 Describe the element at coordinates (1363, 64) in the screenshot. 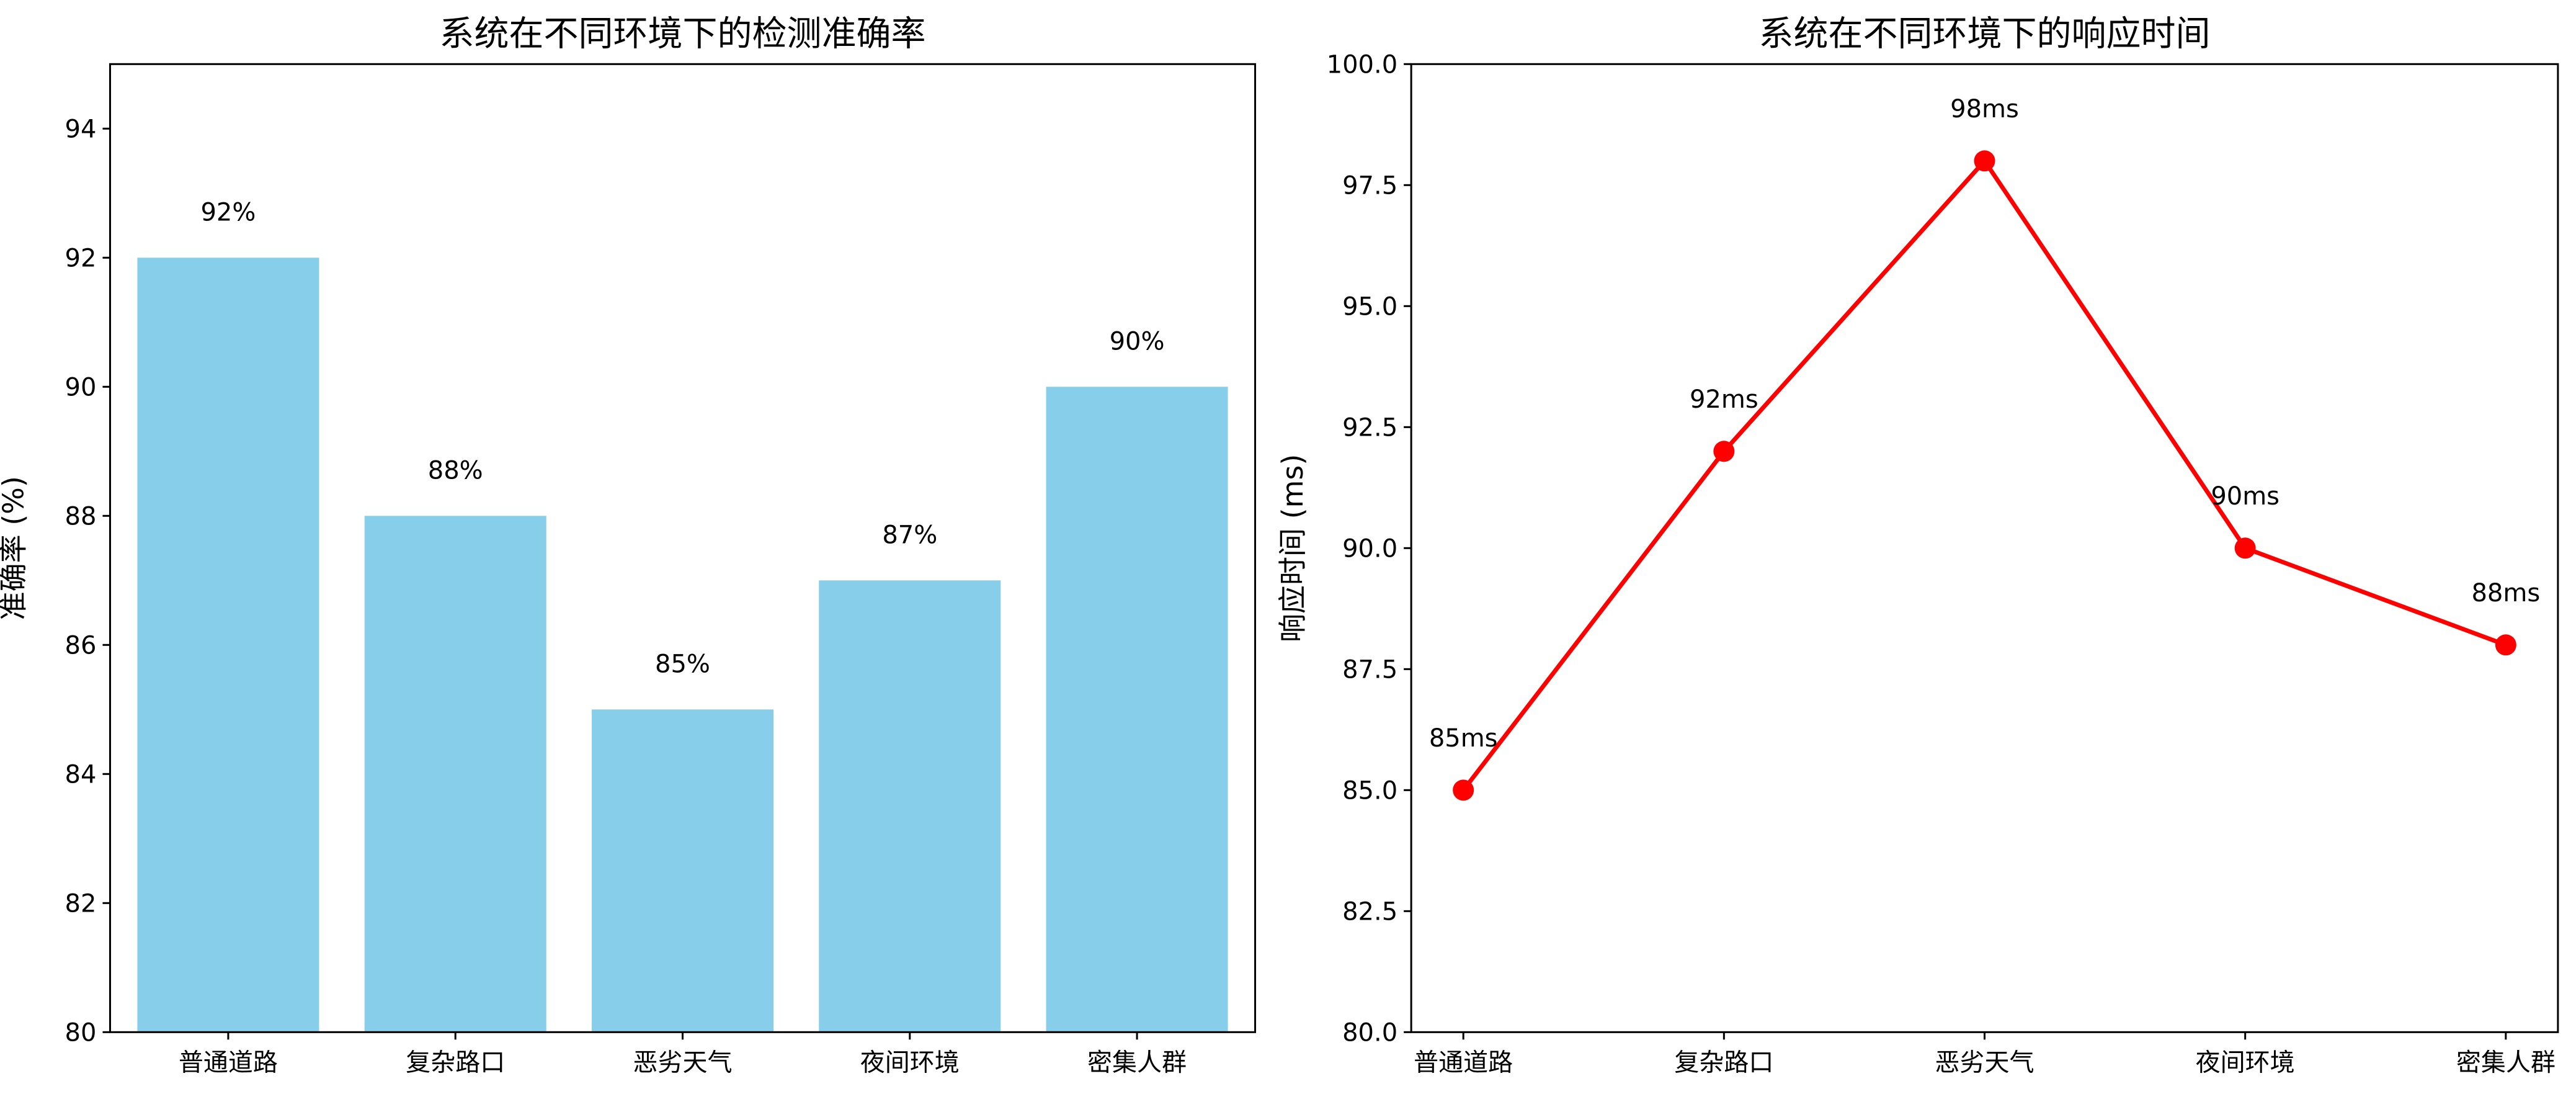

I see `y-tick-label: 100.0` at that location.